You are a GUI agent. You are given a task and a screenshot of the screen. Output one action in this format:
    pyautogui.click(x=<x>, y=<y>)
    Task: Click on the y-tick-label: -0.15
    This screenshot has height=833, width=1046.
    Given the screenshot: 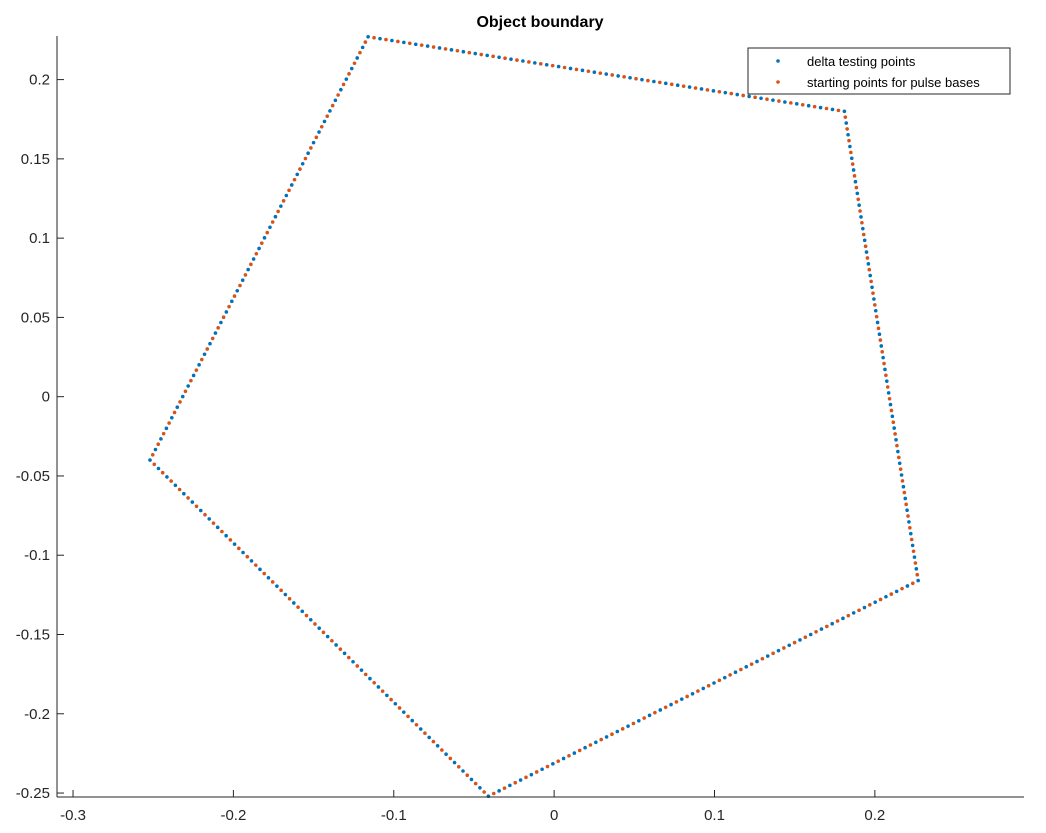 What is the action you would take?
    pyautogui.click(x=33, y=634)
    